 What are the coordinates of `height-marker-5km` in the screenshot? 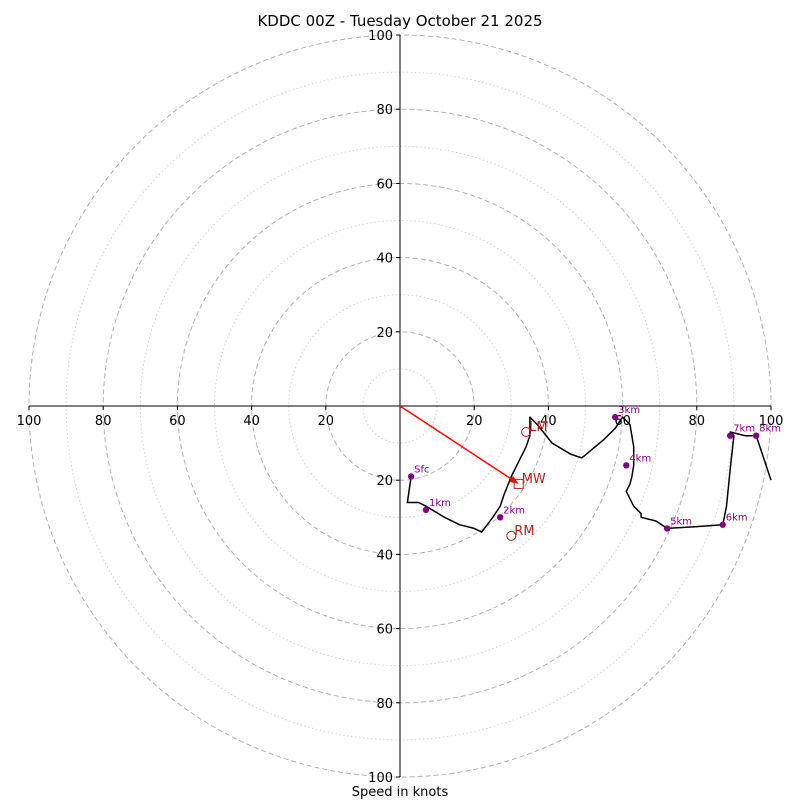 It's located at (667, 528).